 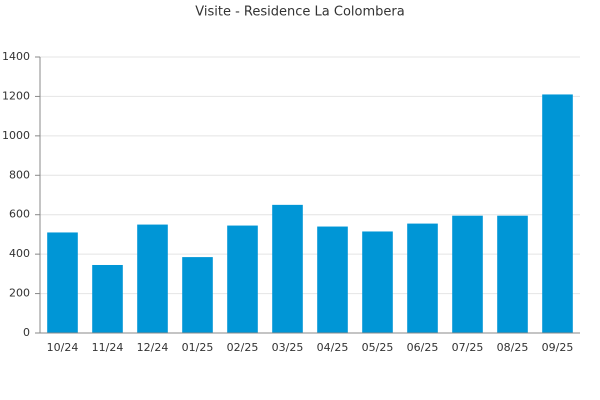 I want to click on x-tick-label: 09/25, so click(x=558, y=347).